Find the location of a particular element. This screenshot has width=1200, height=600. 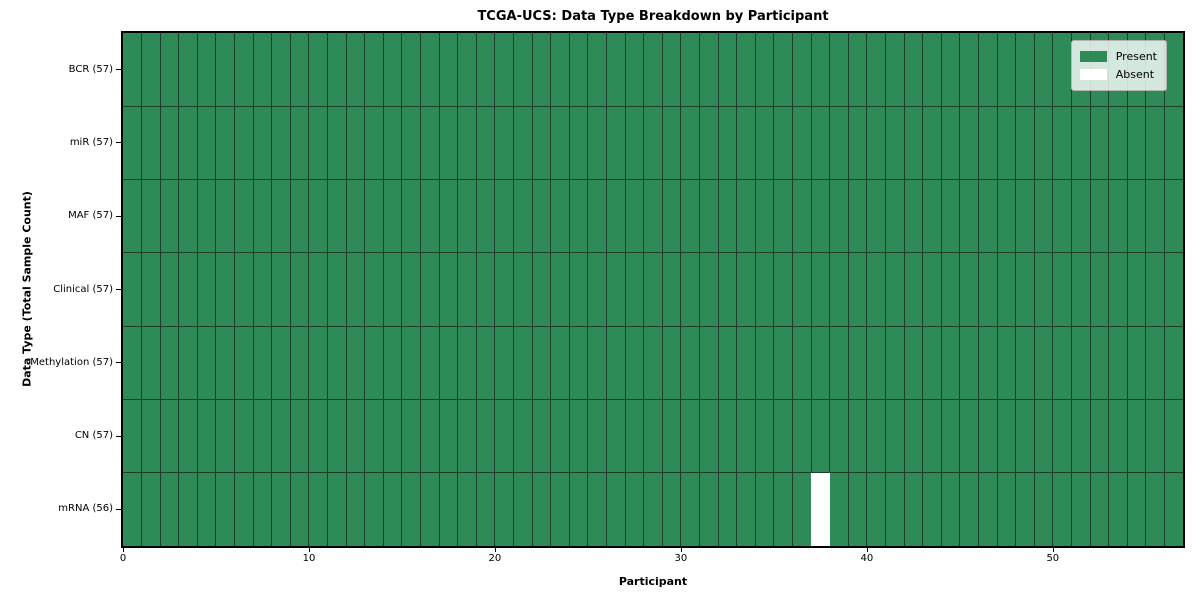

y-tick-label-miR: miR (57) is located at coordinates (91, 142).